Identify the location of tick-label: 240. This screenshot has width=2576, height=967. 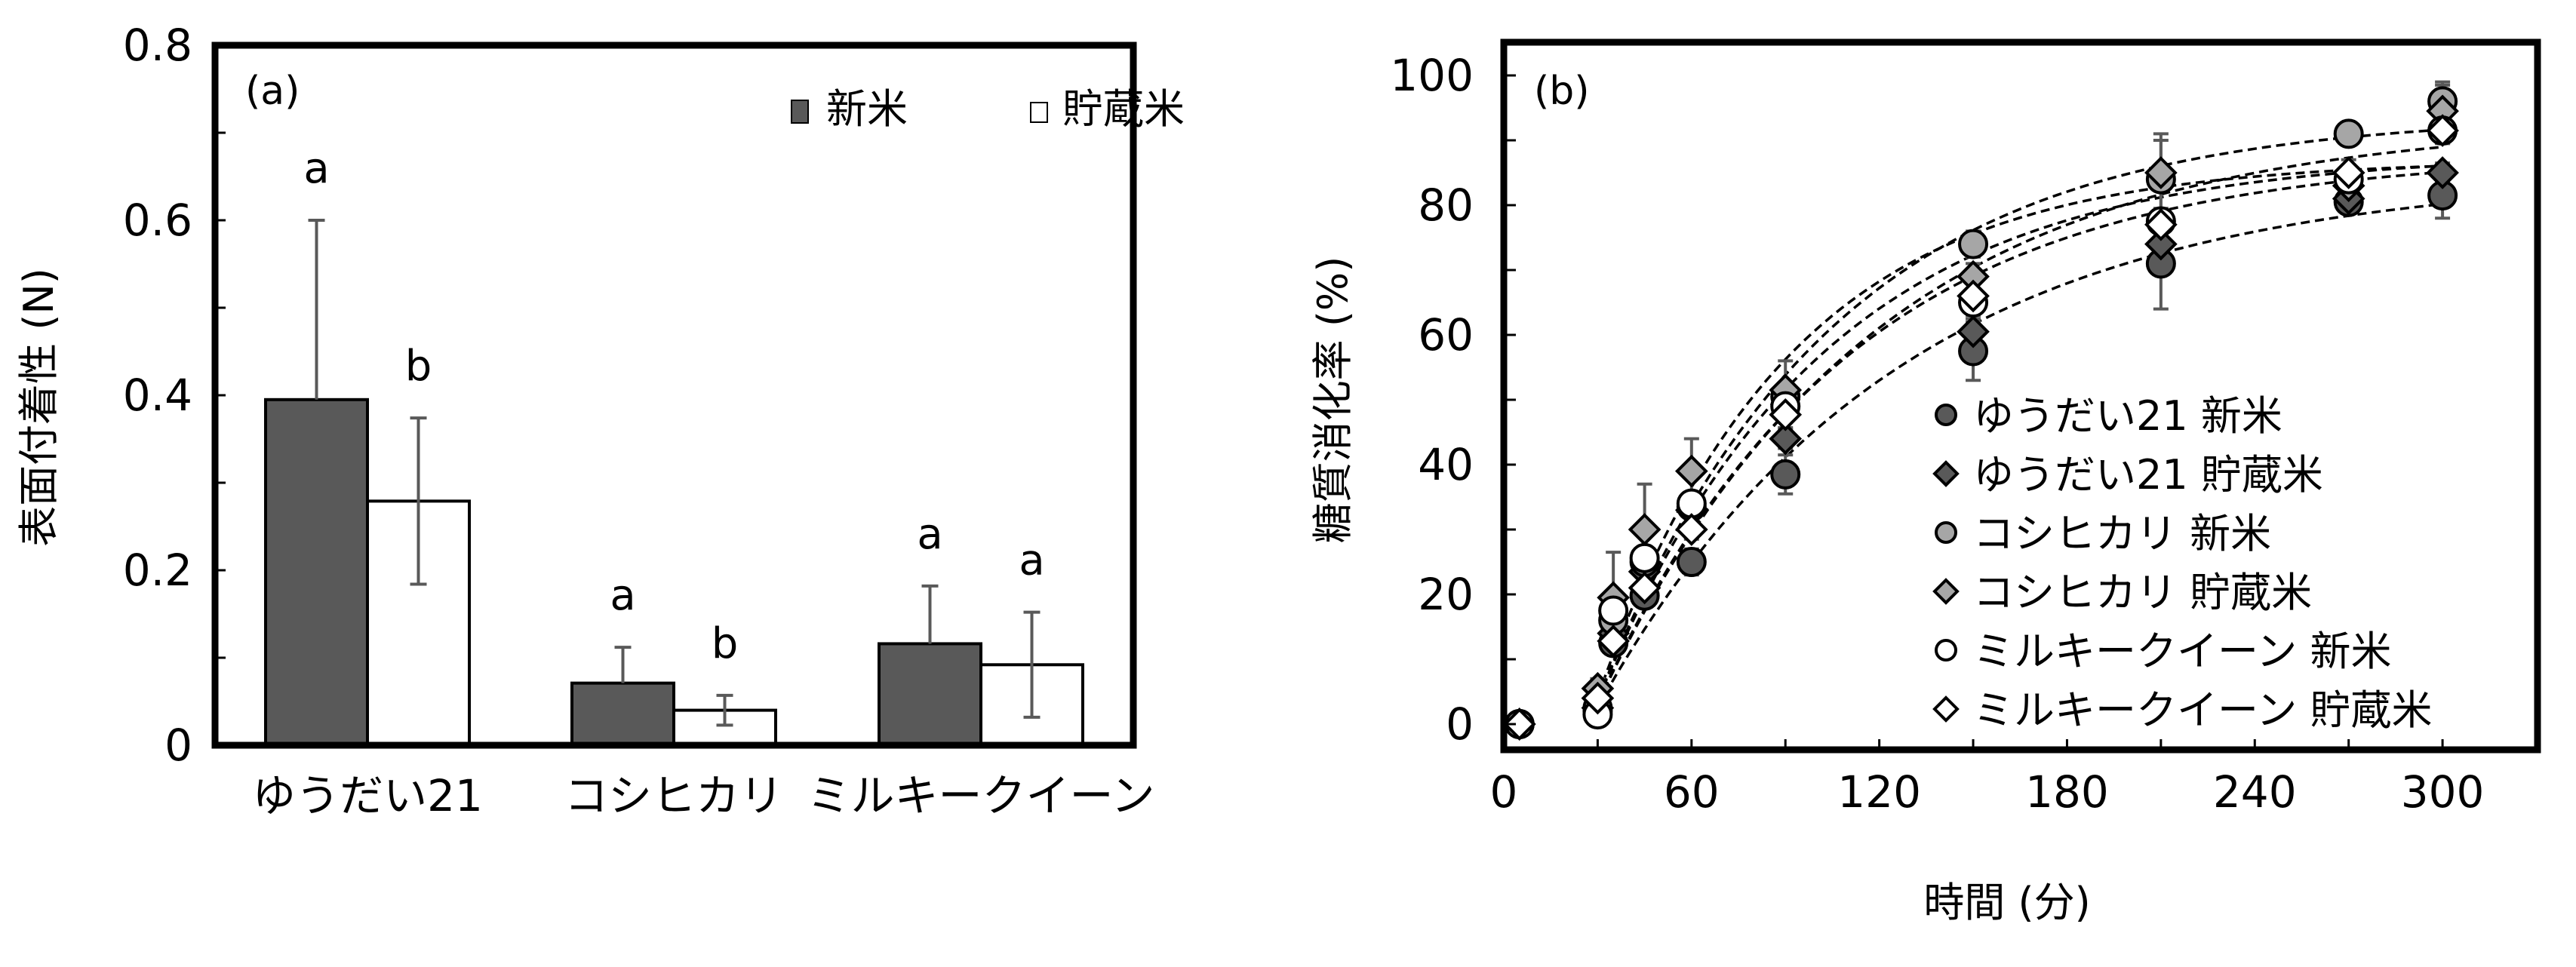
(2255, 792).